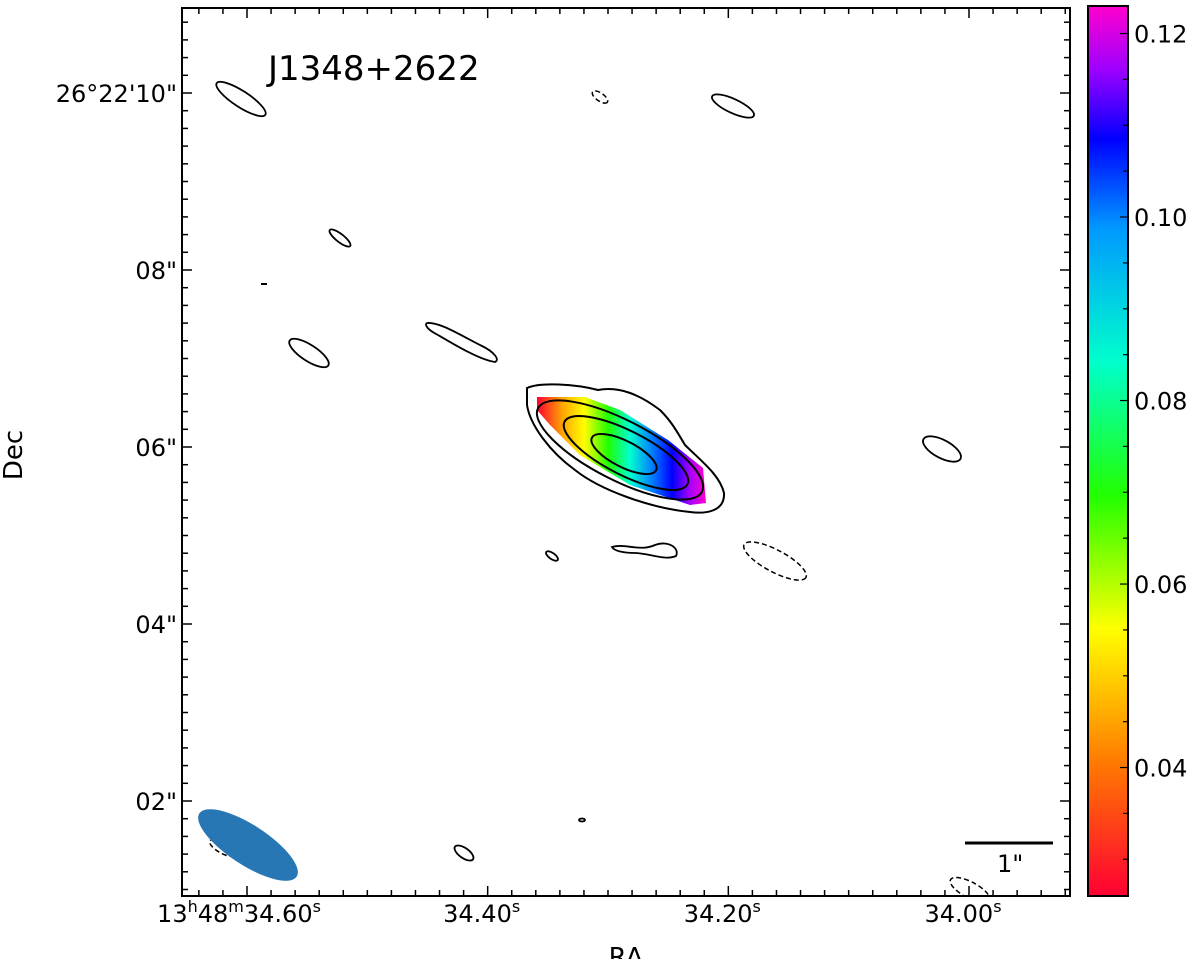  What do you see at coordinates (1160, 585) in the screenshot?
I see `colorbar-tick-label: 0.06` at bounding box center [1160, 585].